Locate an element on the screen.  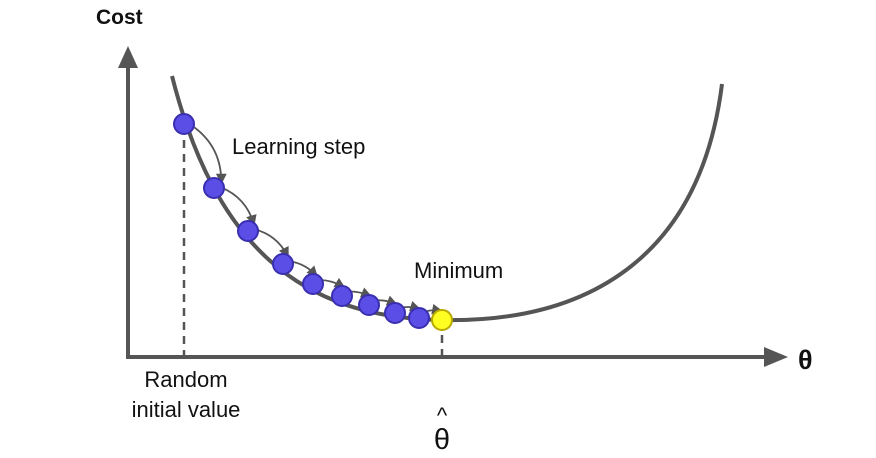
minimum-point is located at coordinates (442, 320).